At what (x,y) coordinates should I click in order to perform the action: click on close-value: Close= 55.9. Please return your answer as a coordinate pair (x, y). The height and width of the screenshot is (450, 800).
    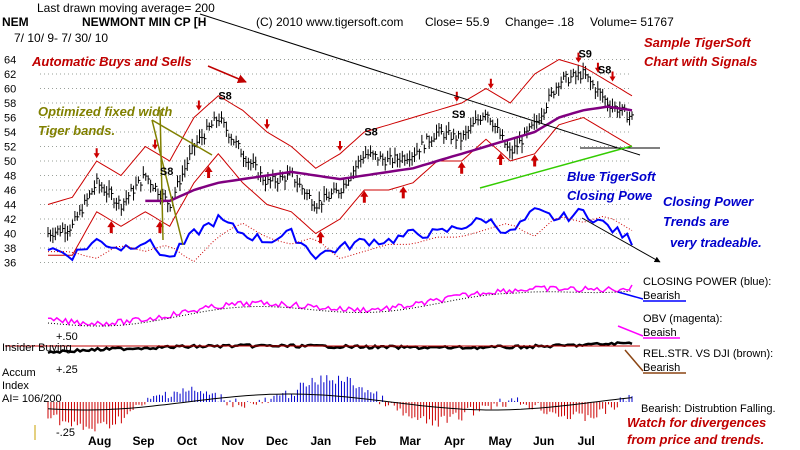
    Looking at the image, I should click on (457, 22).